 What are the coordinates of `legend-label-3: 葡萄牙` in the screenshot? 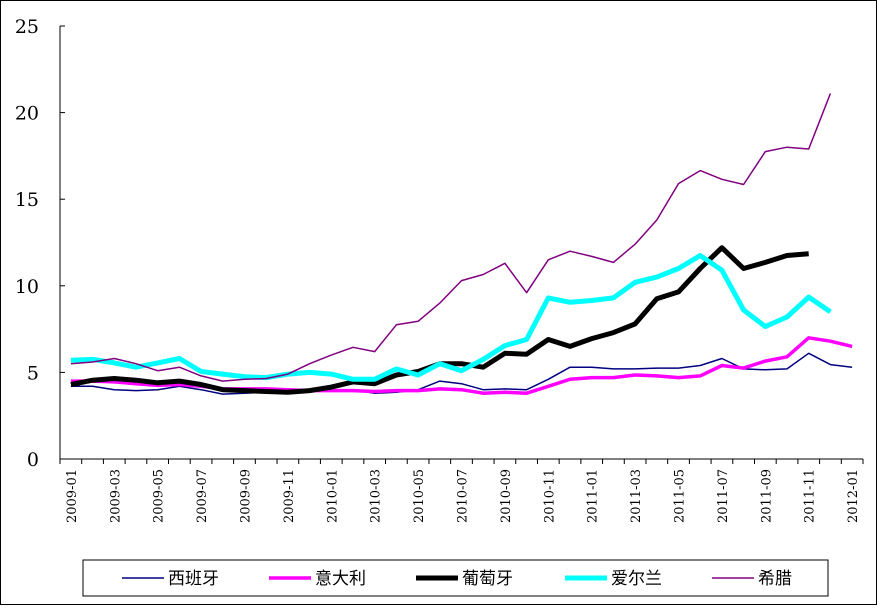 It's located at (487, 579).